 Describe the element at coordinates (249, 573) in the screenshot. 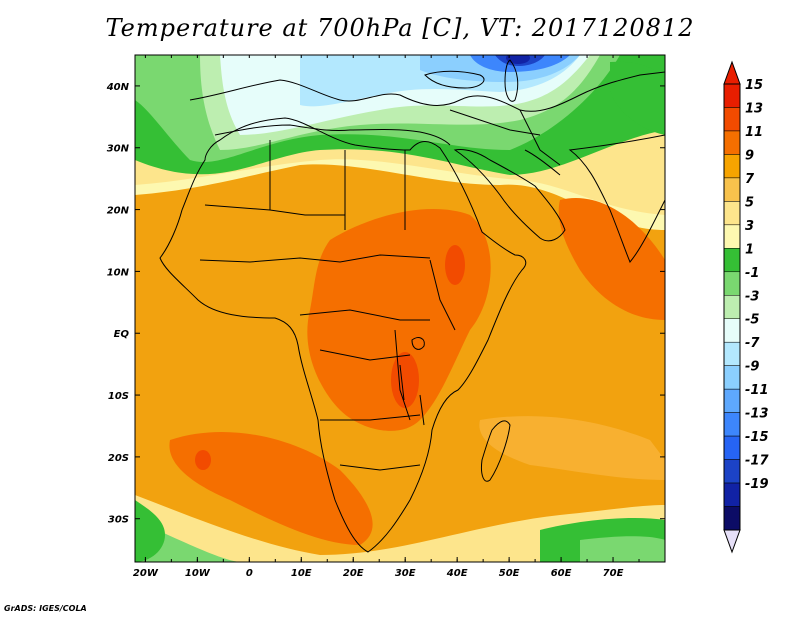

I see `lon-tick-label: 0` at that location.